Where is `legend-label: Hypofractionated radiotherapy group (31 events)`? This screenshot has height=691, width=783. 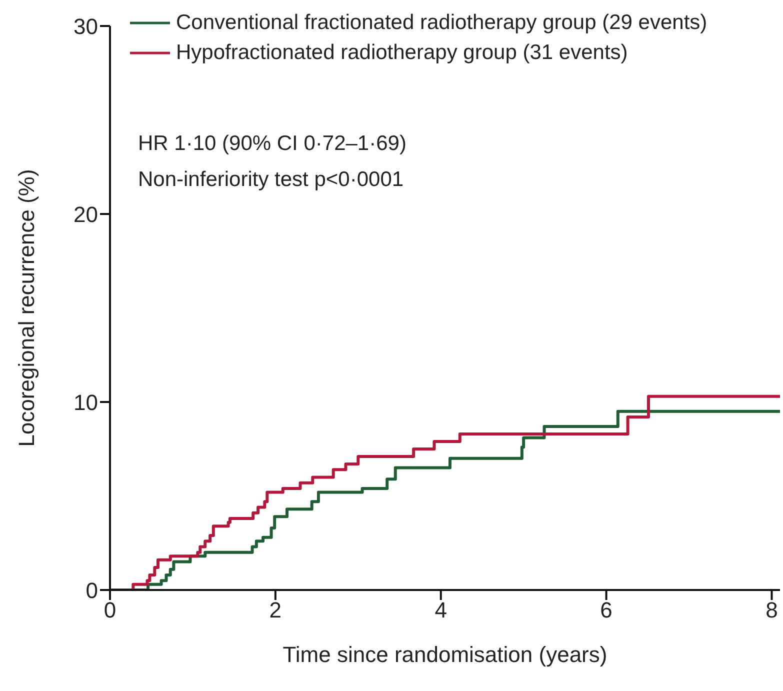 legend-label: Hypofractionated radiotherapy group (31 events) is located at coordinates (402, 53).